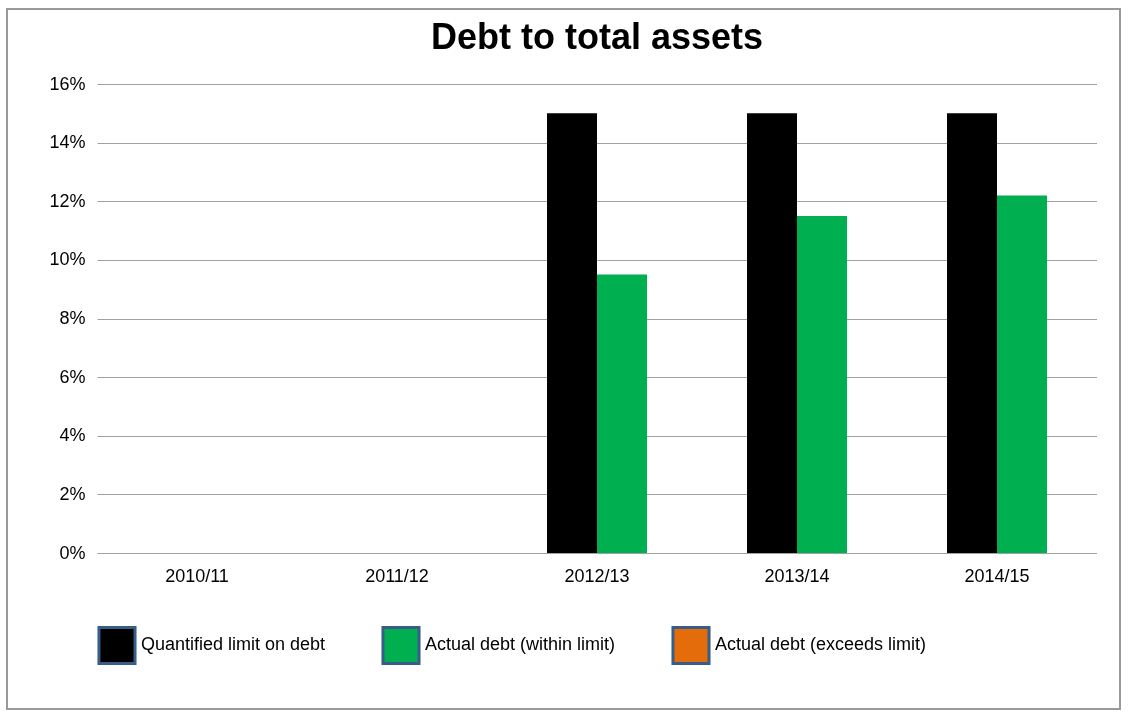 The height and width of the screenshot is (724, 1131). I want to click on legend-label: Quantified limit on debt, so click(233, 644).